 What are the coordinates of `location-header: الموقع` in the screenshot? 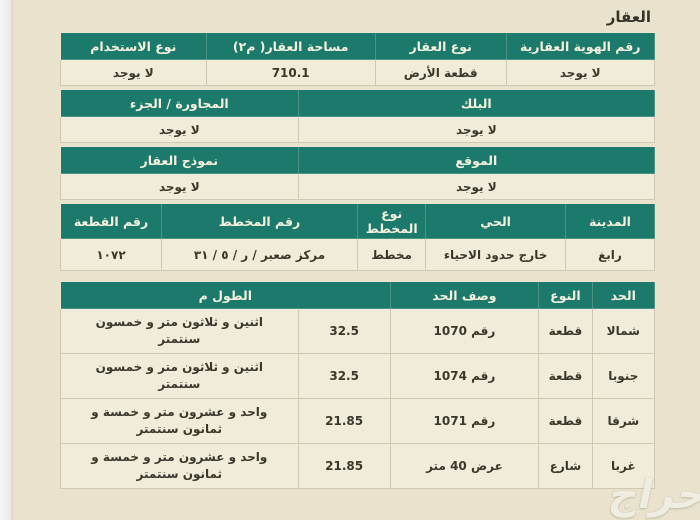 It's located at (476, 160).